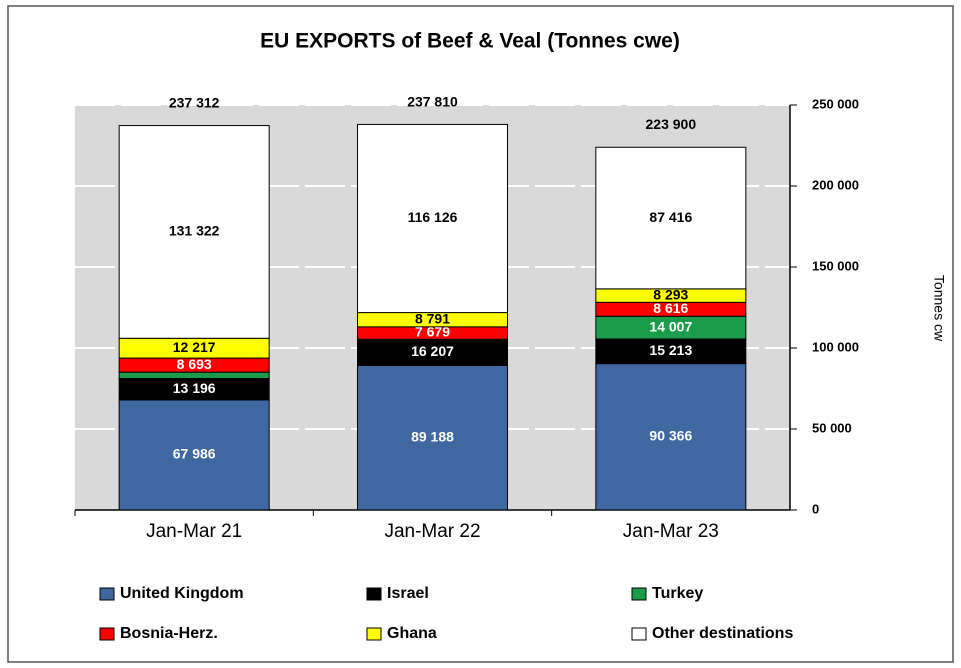  I want to click on data-label: 116 126, so click(433, 217).